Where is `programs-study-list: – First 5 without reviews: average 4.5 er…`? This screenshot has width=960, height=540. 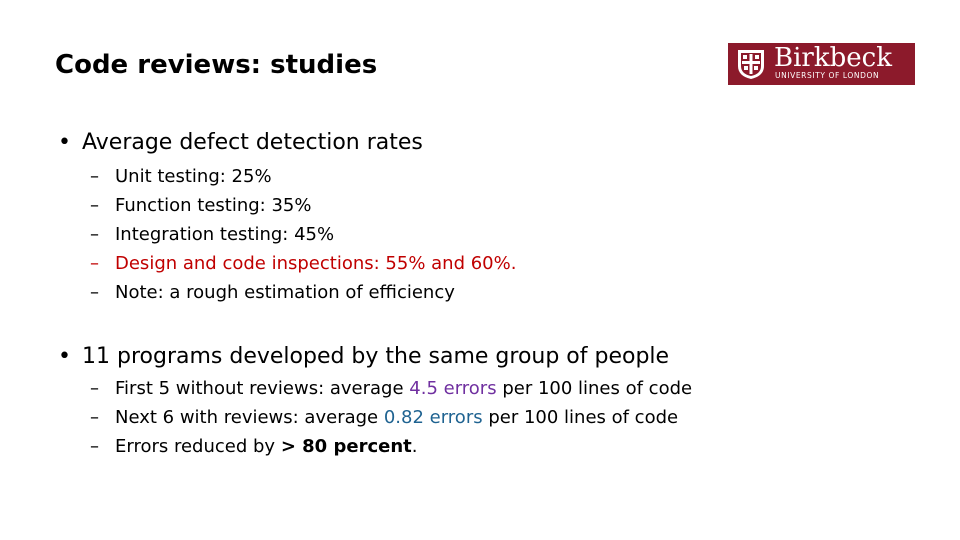
programs-study-list: – First 5 without reviews: average 4.5 er… is located at coordinates (391, 417).